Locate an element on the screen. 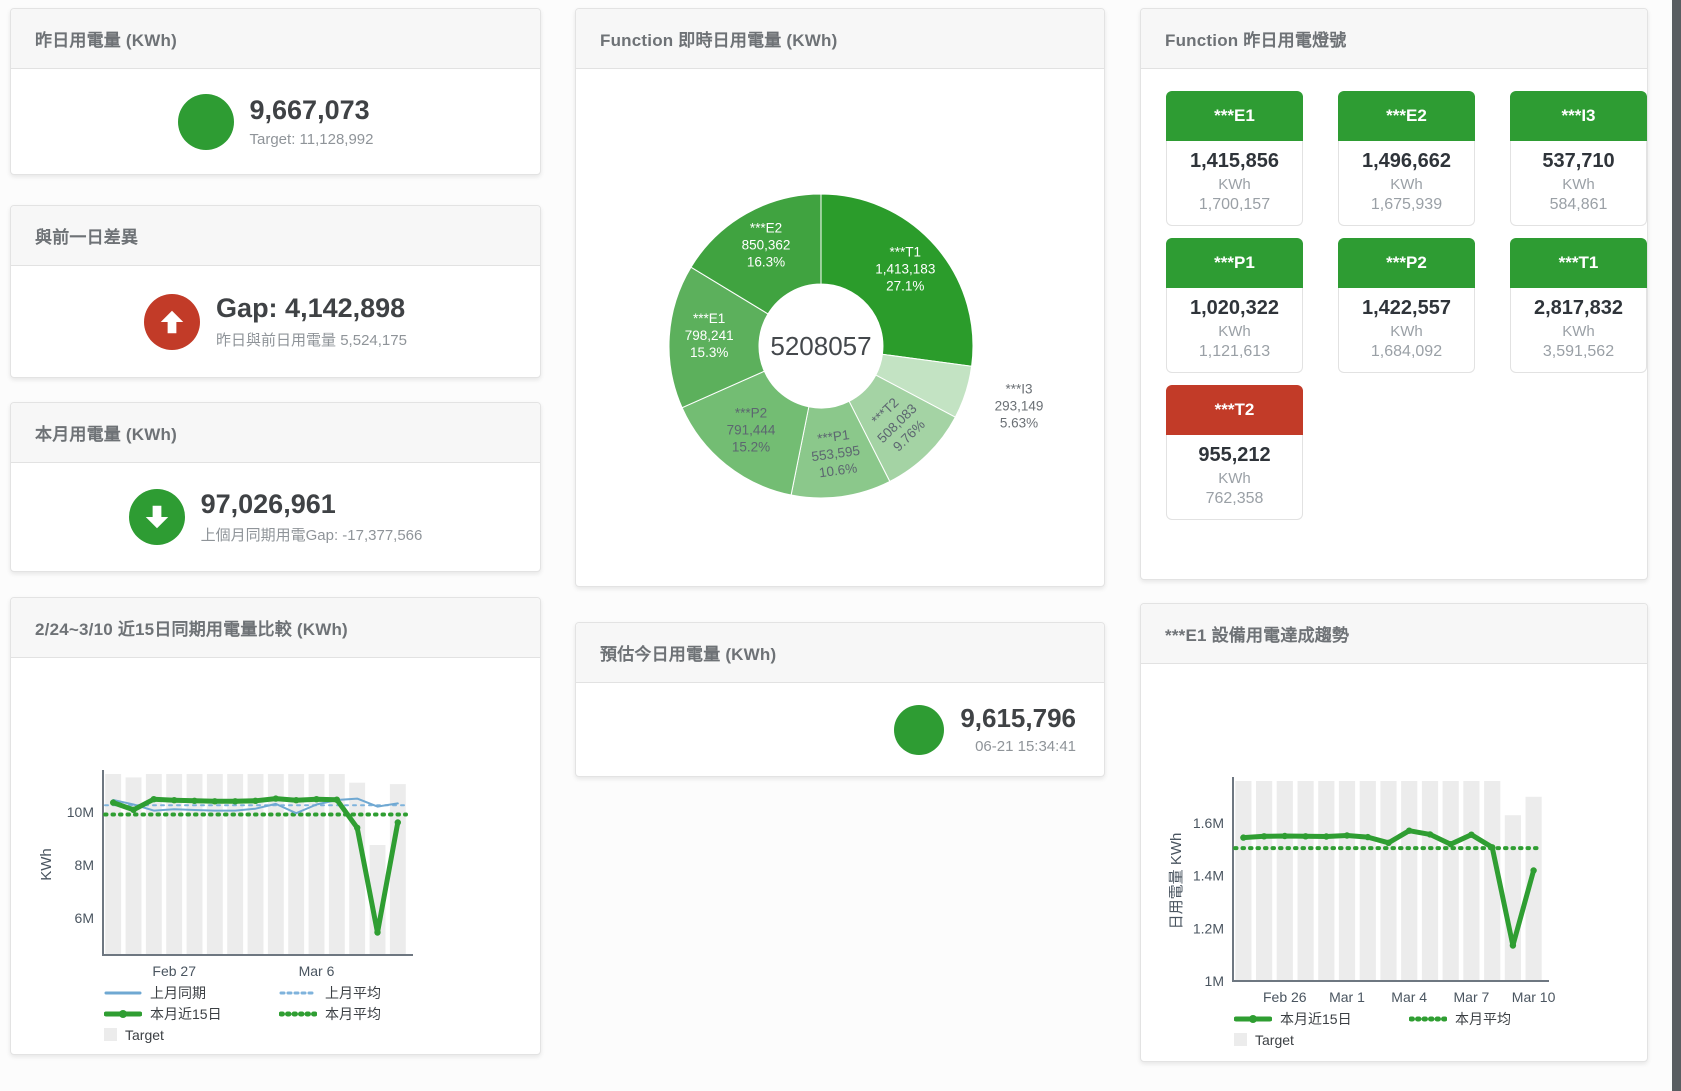 The image size is (1681, 1091). scrollbar is located at coordinates (1676, 545).